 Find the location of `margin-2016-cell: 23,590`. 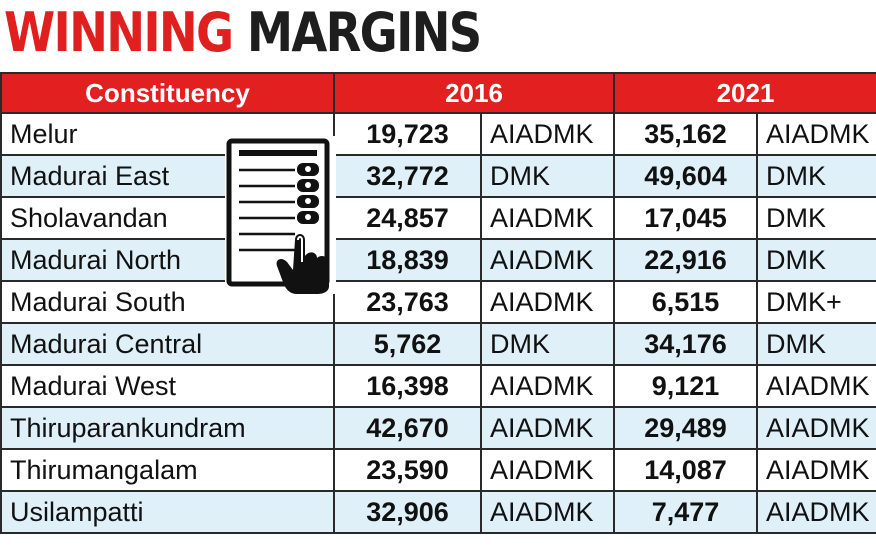

margin-2016-cell: 23,590 is located at coordinates (407, 470).